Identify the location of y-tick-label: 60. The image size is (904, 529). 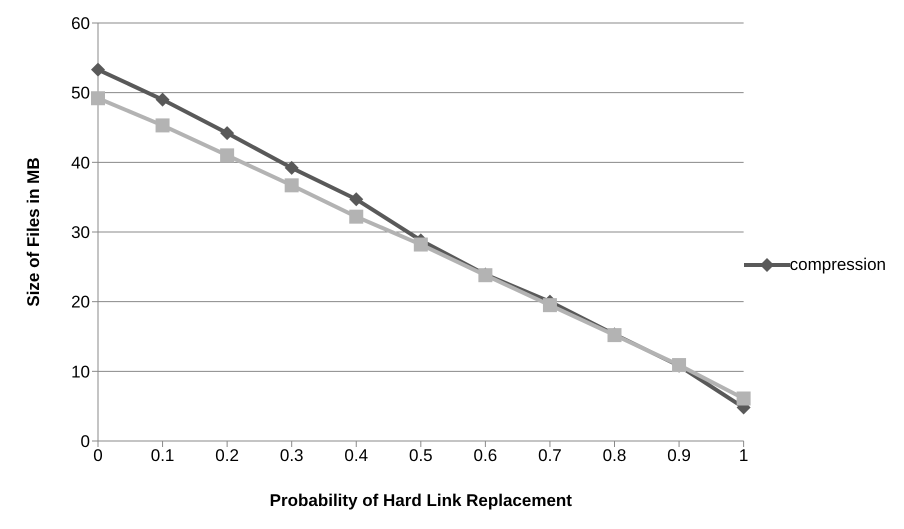
(80, 24).